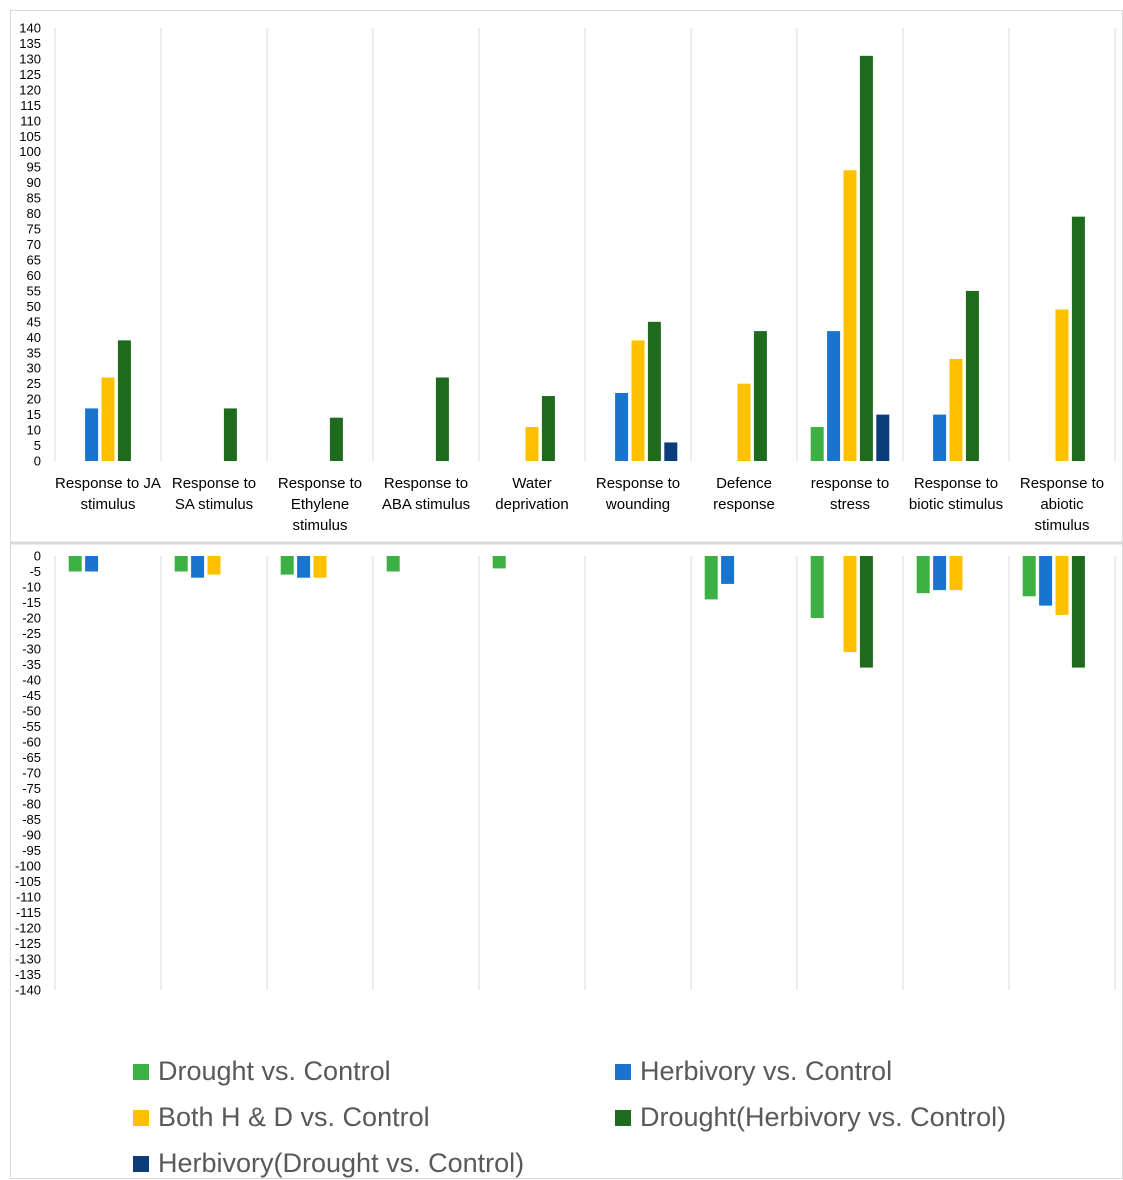 The width and height of the screenshot is (1123, 1180). I want to click on up-bar-both-h-d-vs-control-response-to-stress, so click(850, 315).